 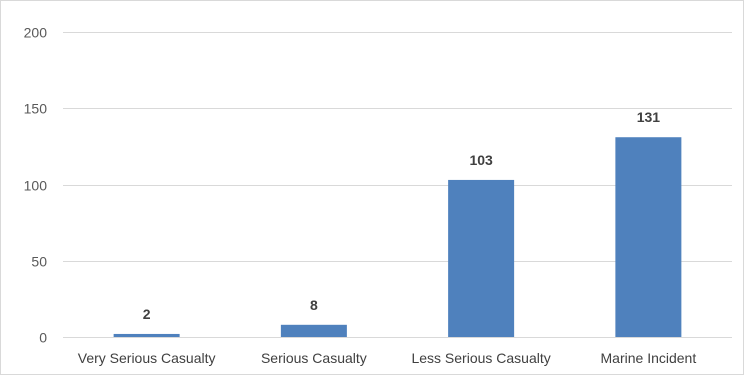 What do you see at coordinates (314, 305) in the screenshot?
I see `bar-value-label: 8` at bounding box center [314, 305].